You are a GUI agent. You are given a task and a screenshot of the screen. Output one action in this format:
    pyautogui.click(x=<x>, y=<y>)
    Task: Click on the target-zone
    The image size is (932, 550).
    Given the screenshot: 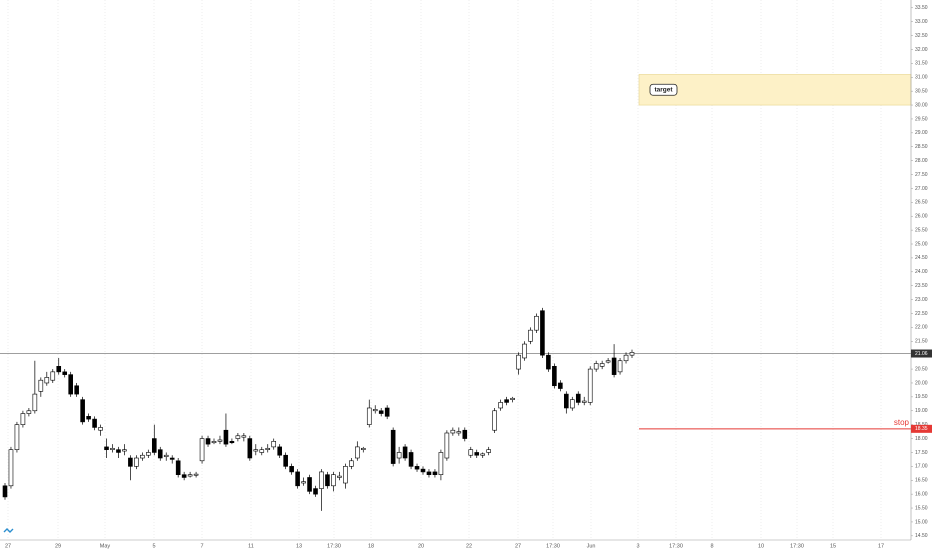 What is the action you would take?
    pyautogui.click(x=775, y=90)
    